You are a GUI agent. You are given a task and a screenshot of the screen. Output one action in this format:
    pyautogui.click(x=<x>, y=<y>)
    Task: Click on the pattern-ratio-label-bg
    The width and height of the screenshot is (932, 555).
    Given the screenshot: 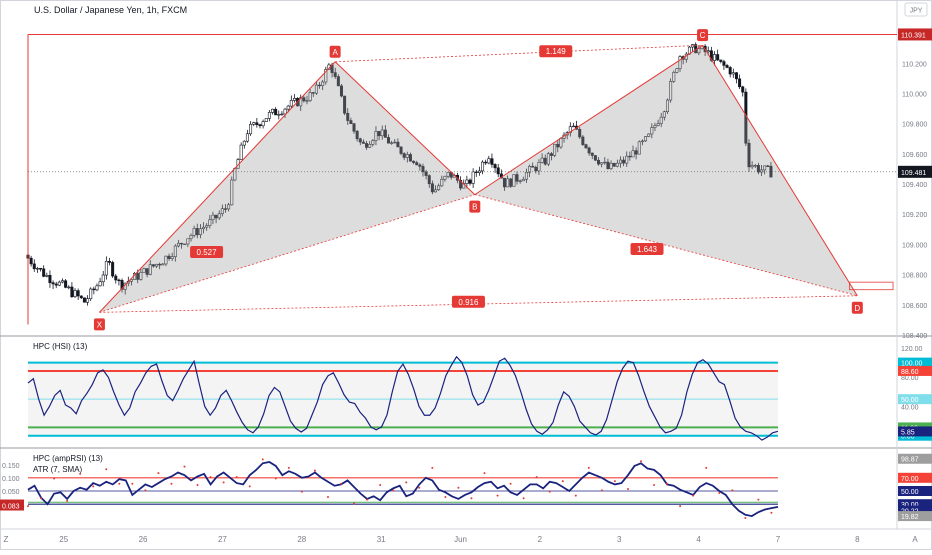 What is the action you would take?
    pyautogui.click(x=207, y=251)
    